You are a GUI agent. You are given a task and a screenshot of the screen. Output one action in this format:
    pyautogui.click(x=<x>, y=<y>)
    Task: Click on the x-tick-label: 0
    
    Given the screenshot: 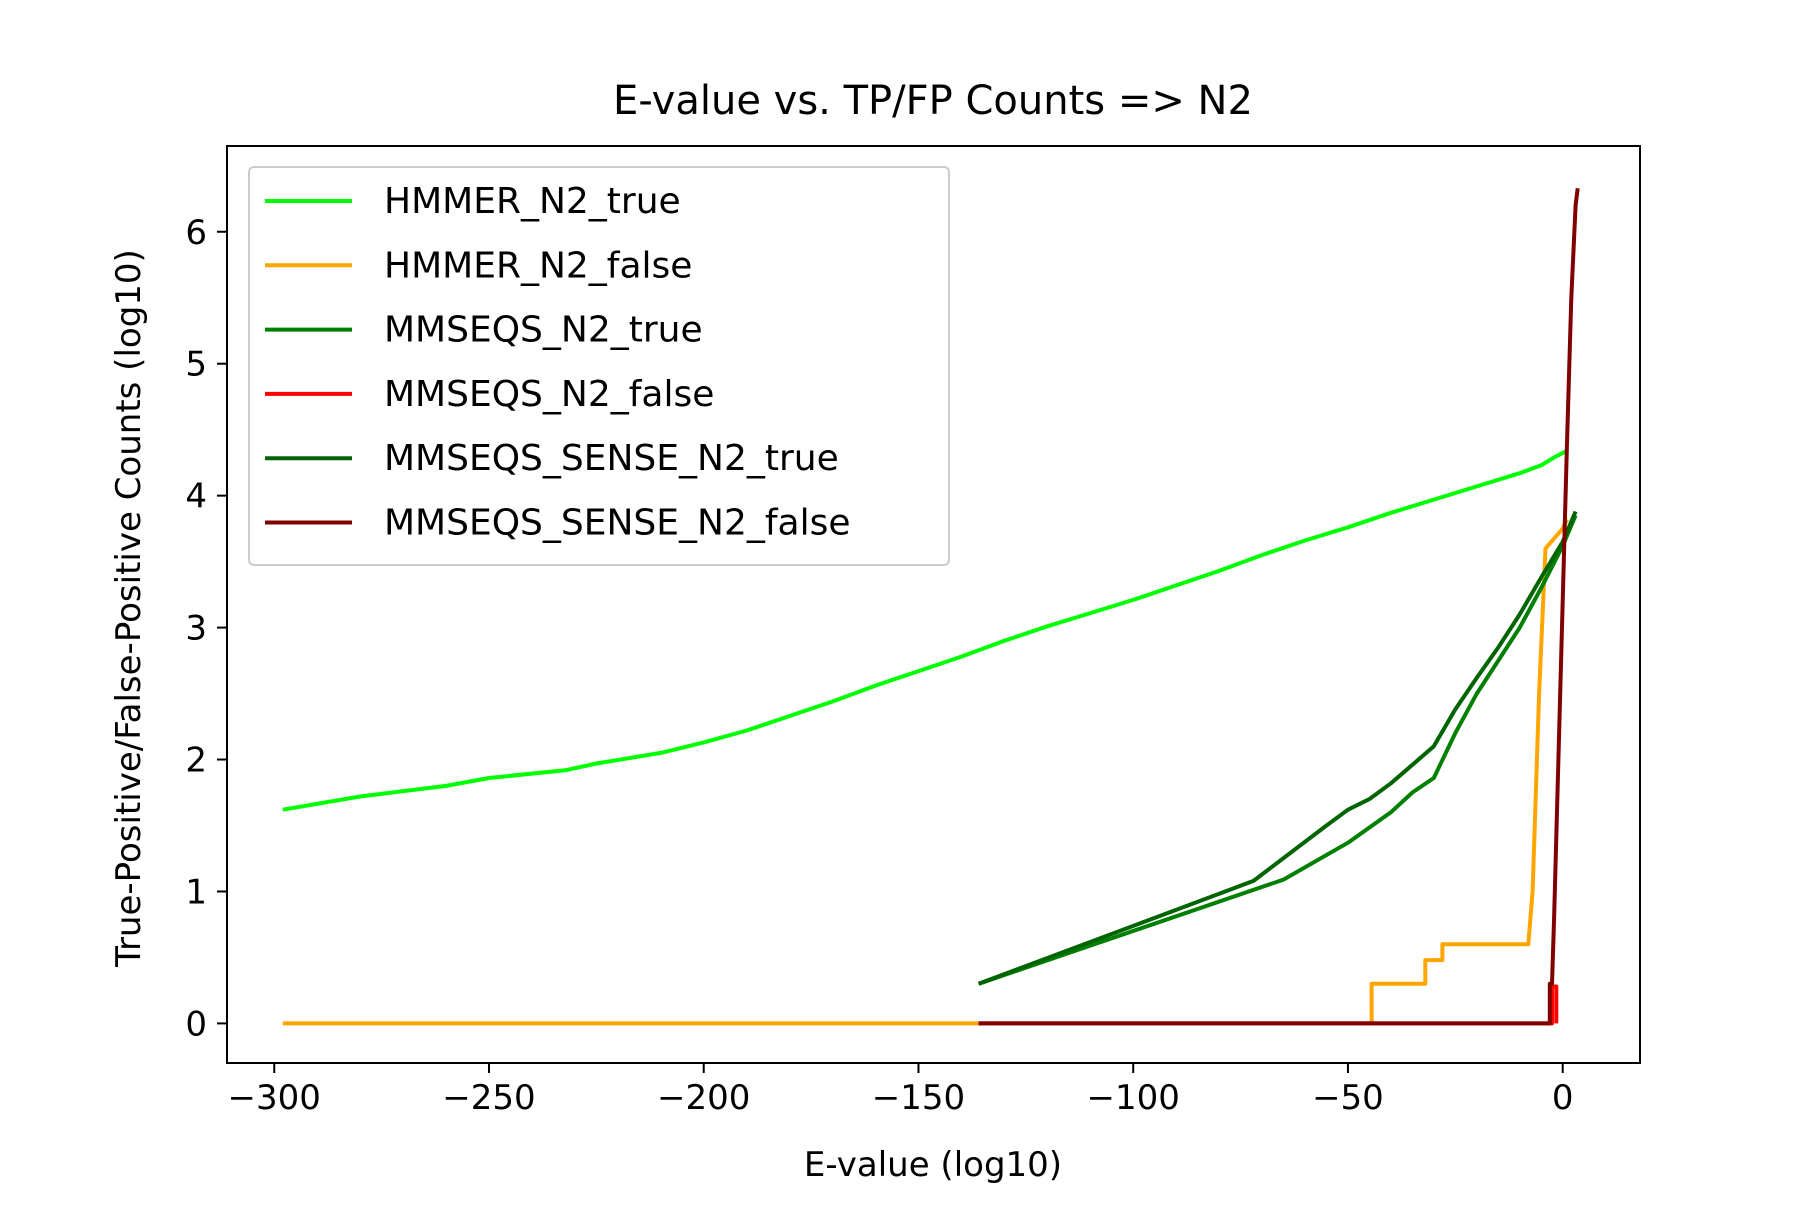 What is the action you would take?
    pyautogui.click(x=1563, y=1098)
    